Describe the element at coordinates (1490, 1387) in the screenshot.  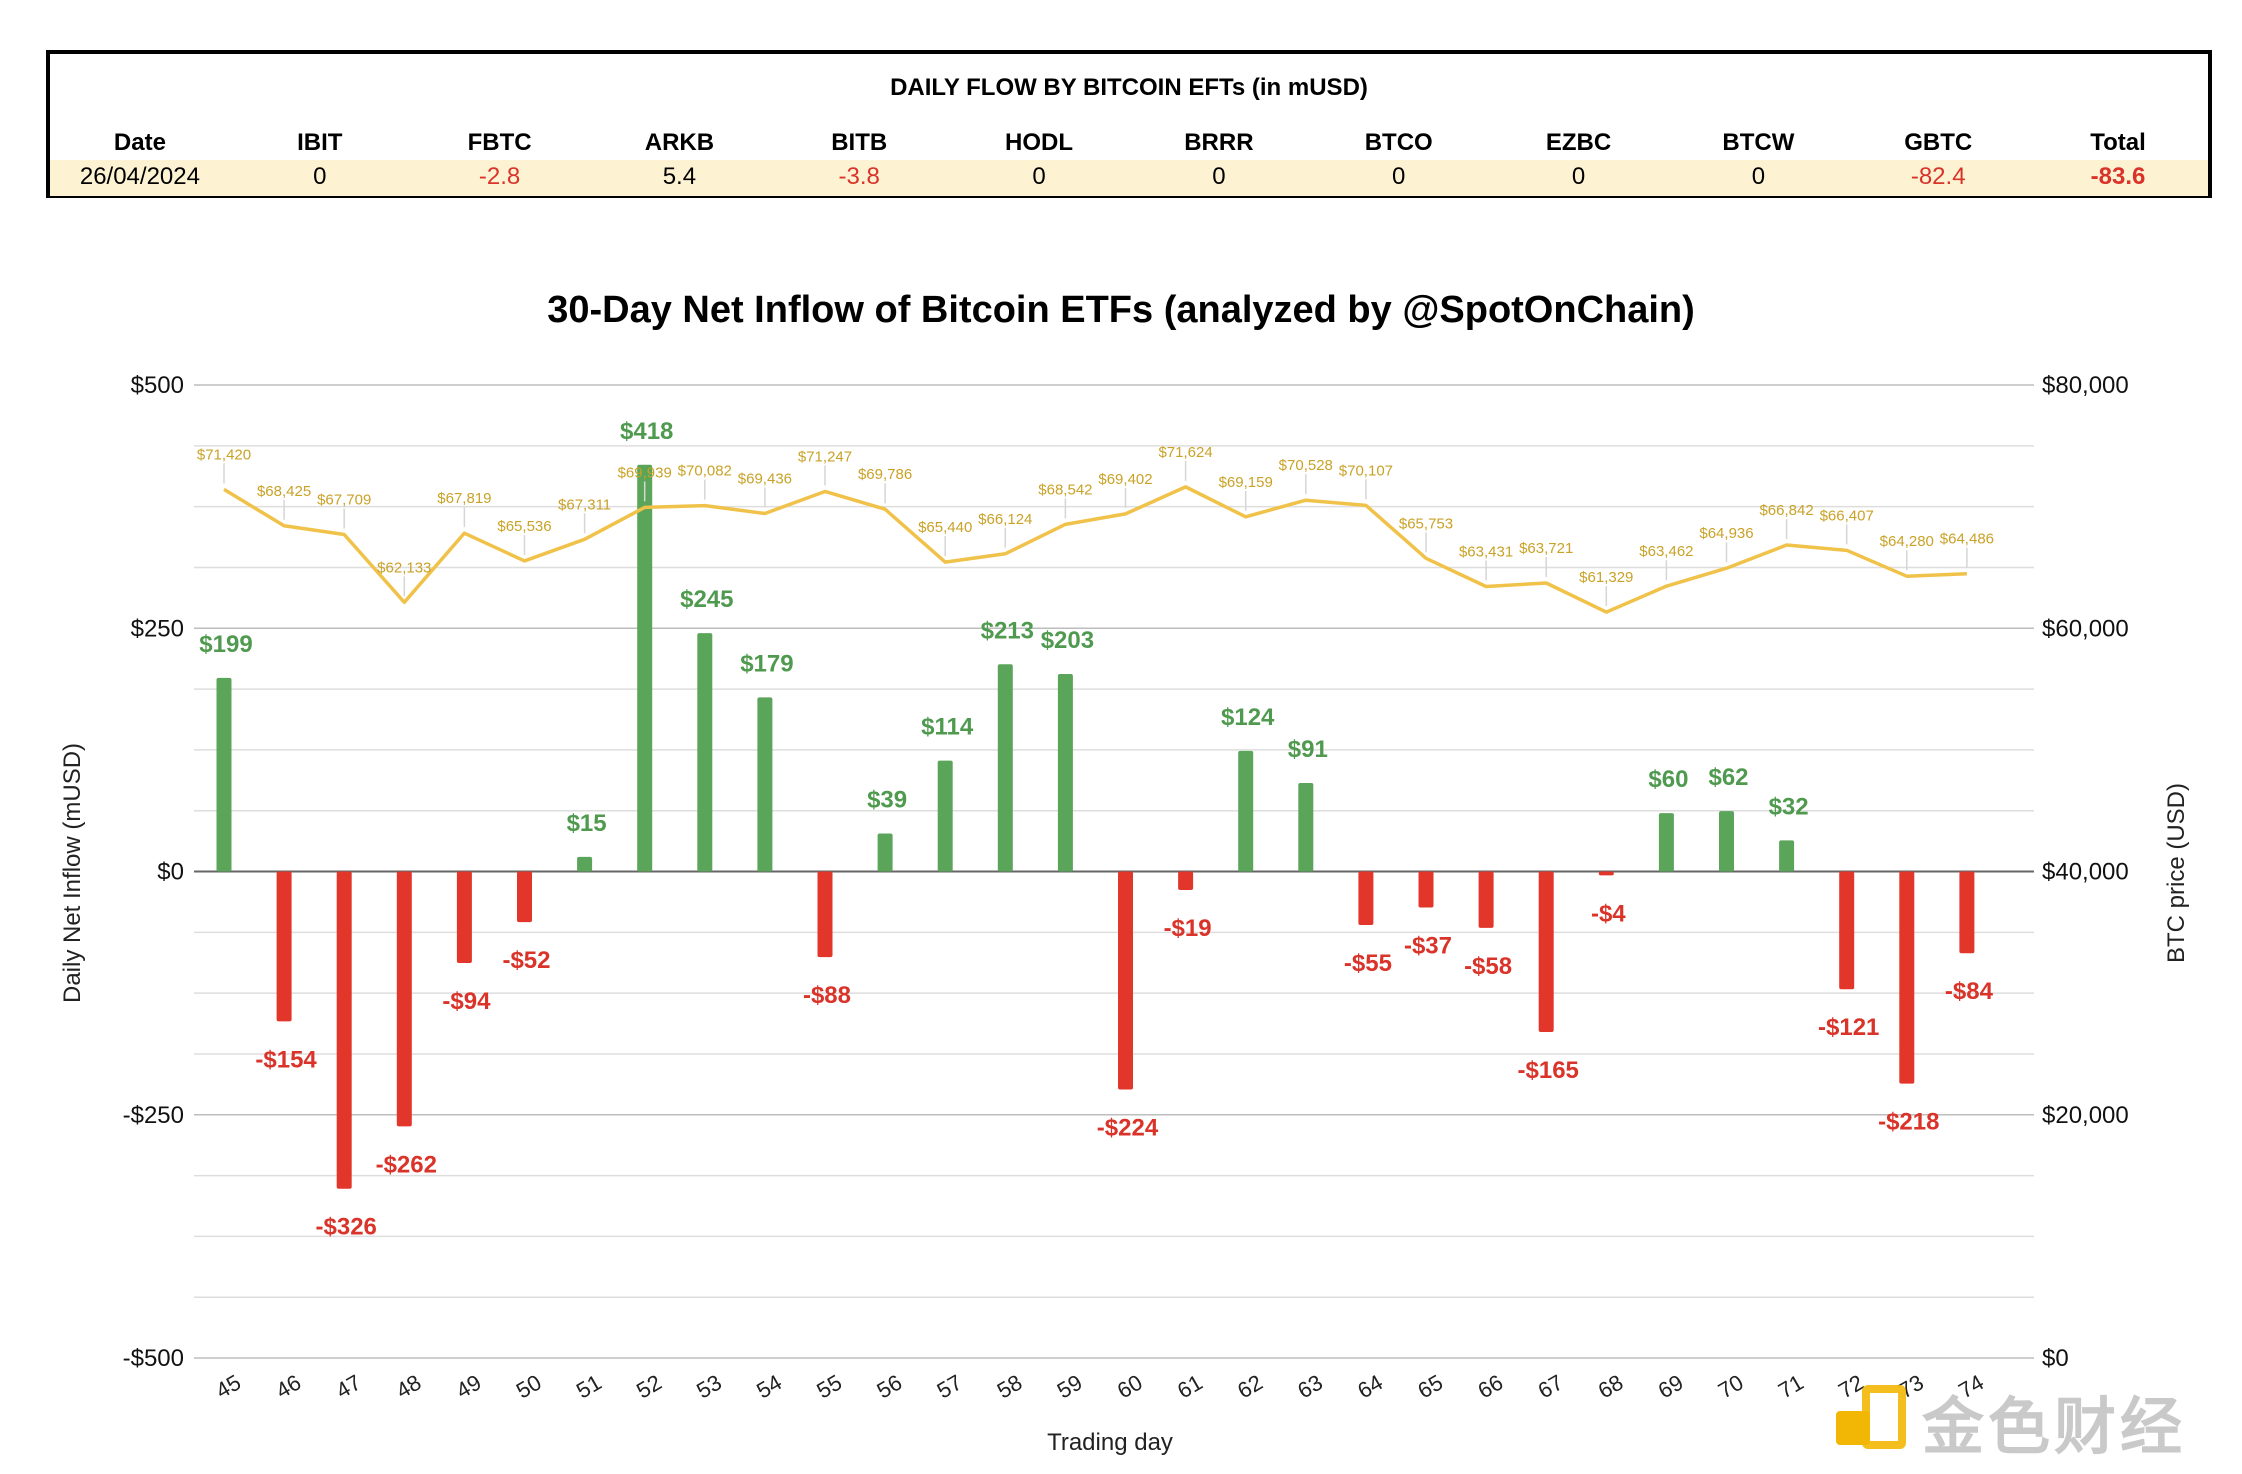
I see `x-tick-label: 66` at that location.